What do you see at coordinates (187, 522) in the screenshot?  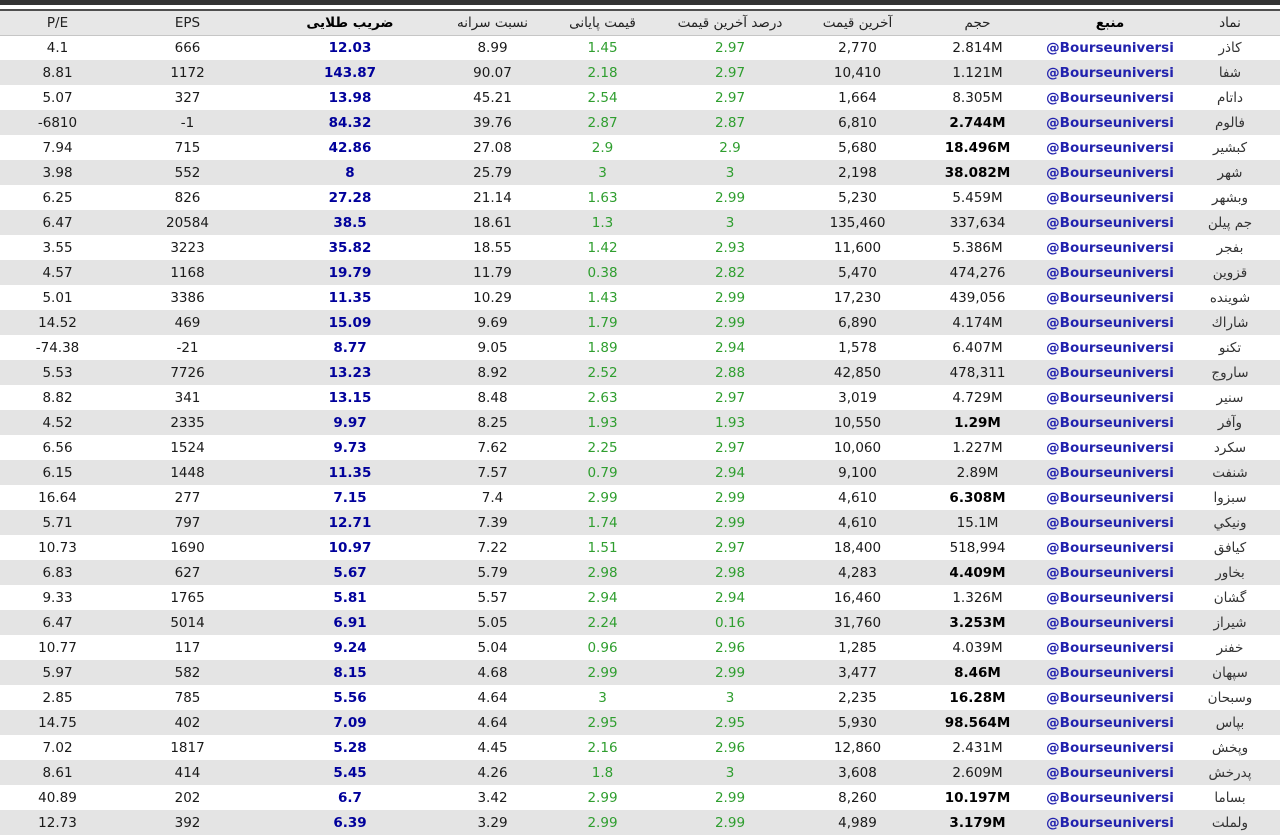 I see `cell-eps: 797` at bounding box center [187, 522].